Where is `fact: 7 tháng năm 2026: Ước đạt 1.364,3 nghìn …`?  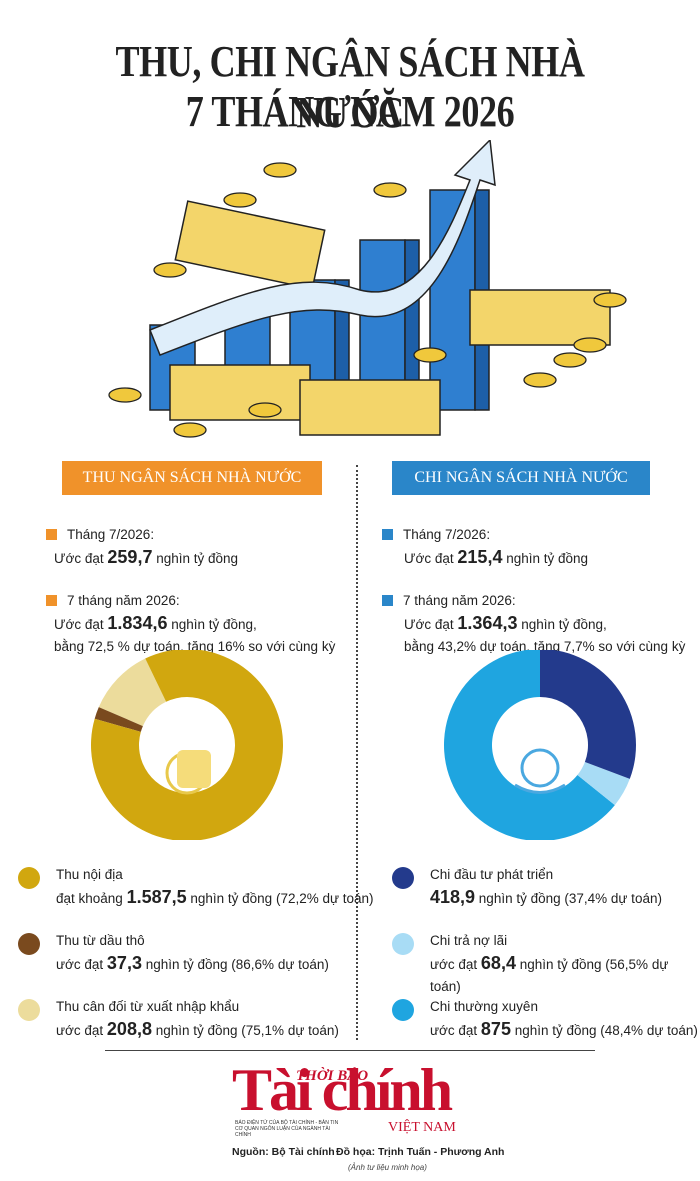 fact: 7 tháng năm 2026: Ước đạt 1.364,3 nghìn … is located at coordinates (533, 624).